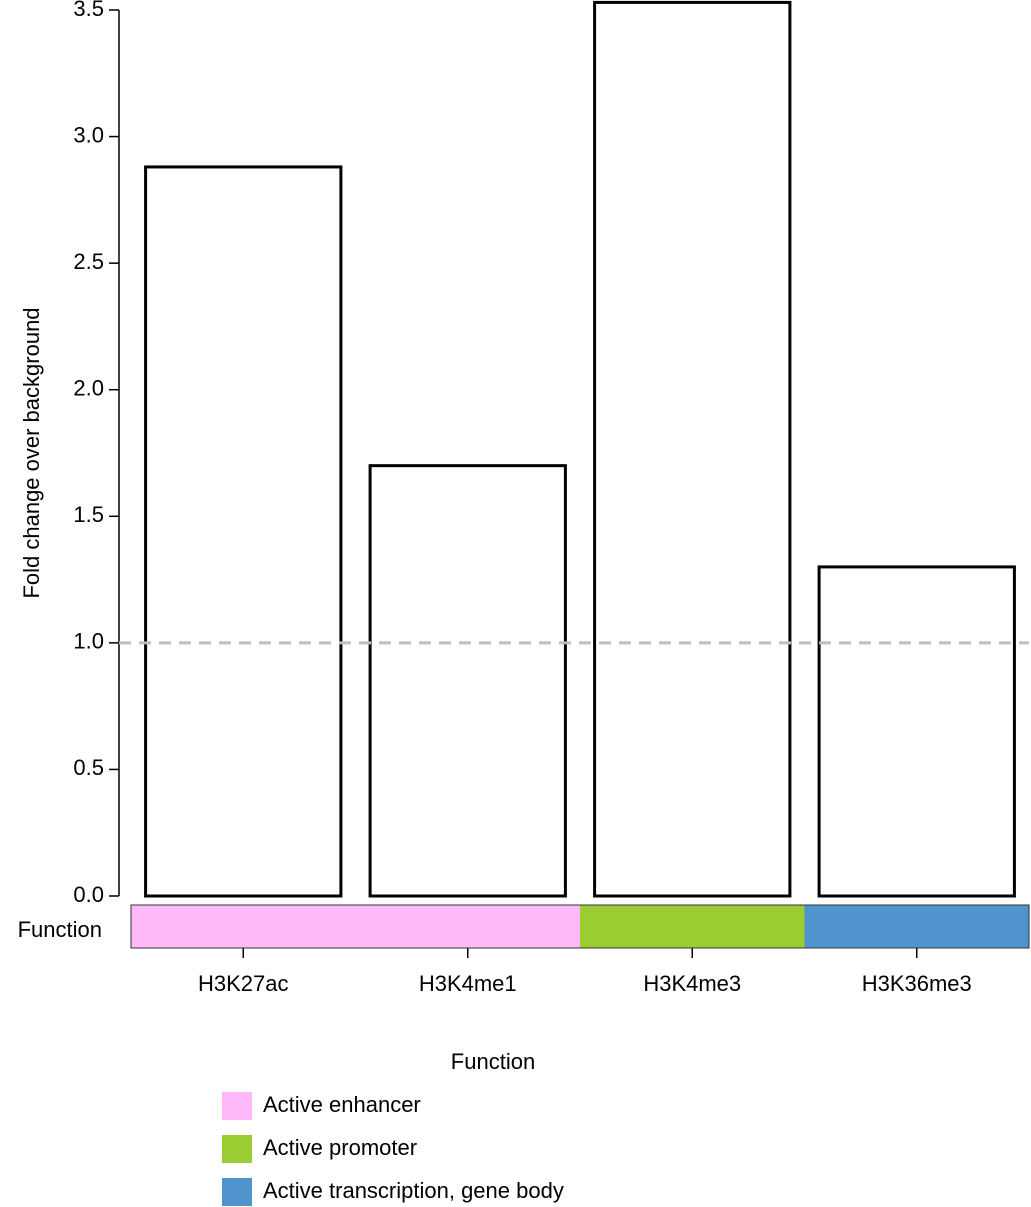  Describe the element at coordinates (88, 134) in the screenshot. I see `y-tick-label: 3.0` at that location.